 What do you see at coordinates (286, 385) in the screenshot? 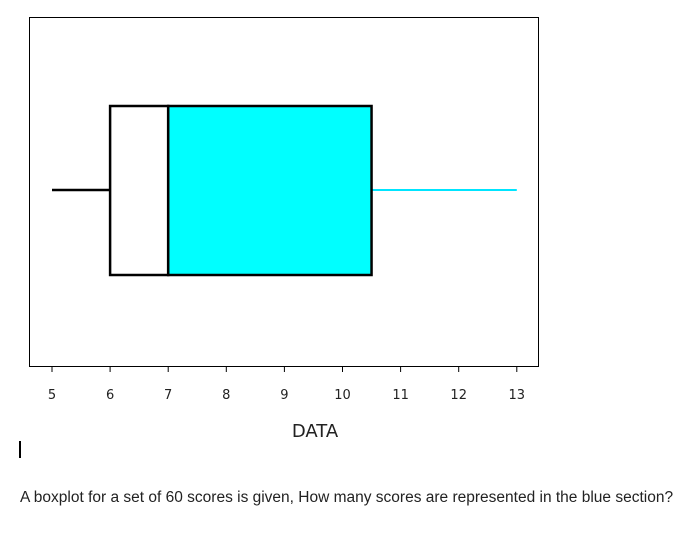
I see `x-axis-ticks: 5 6 7 8 9 10 11 12 13` at bounding box center [286, 385].